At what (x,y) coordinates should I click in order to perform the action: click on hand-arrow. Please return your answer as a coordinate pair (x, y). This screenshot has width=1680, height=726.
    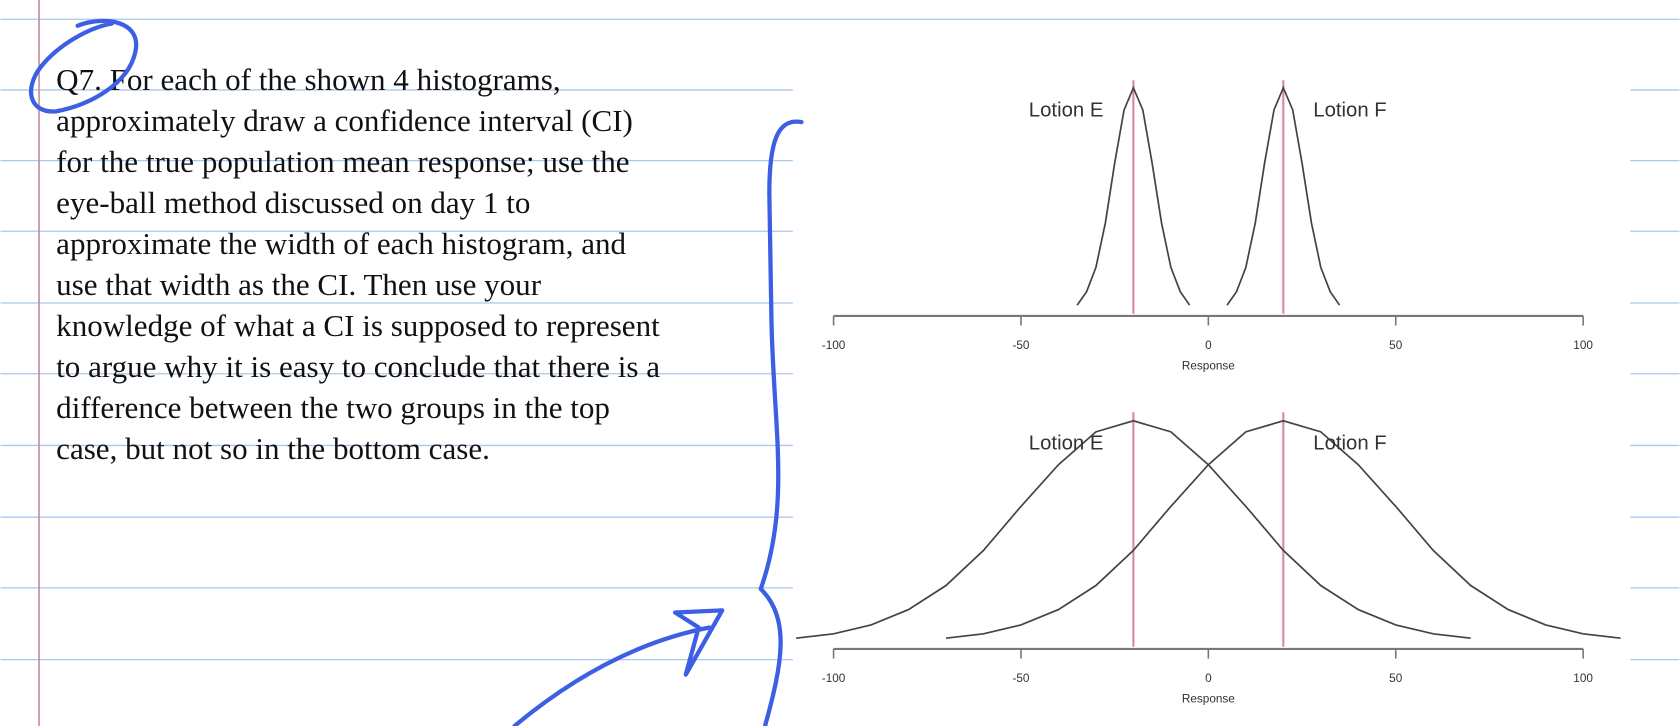
    Looking at the image, I should click on (612, 675).